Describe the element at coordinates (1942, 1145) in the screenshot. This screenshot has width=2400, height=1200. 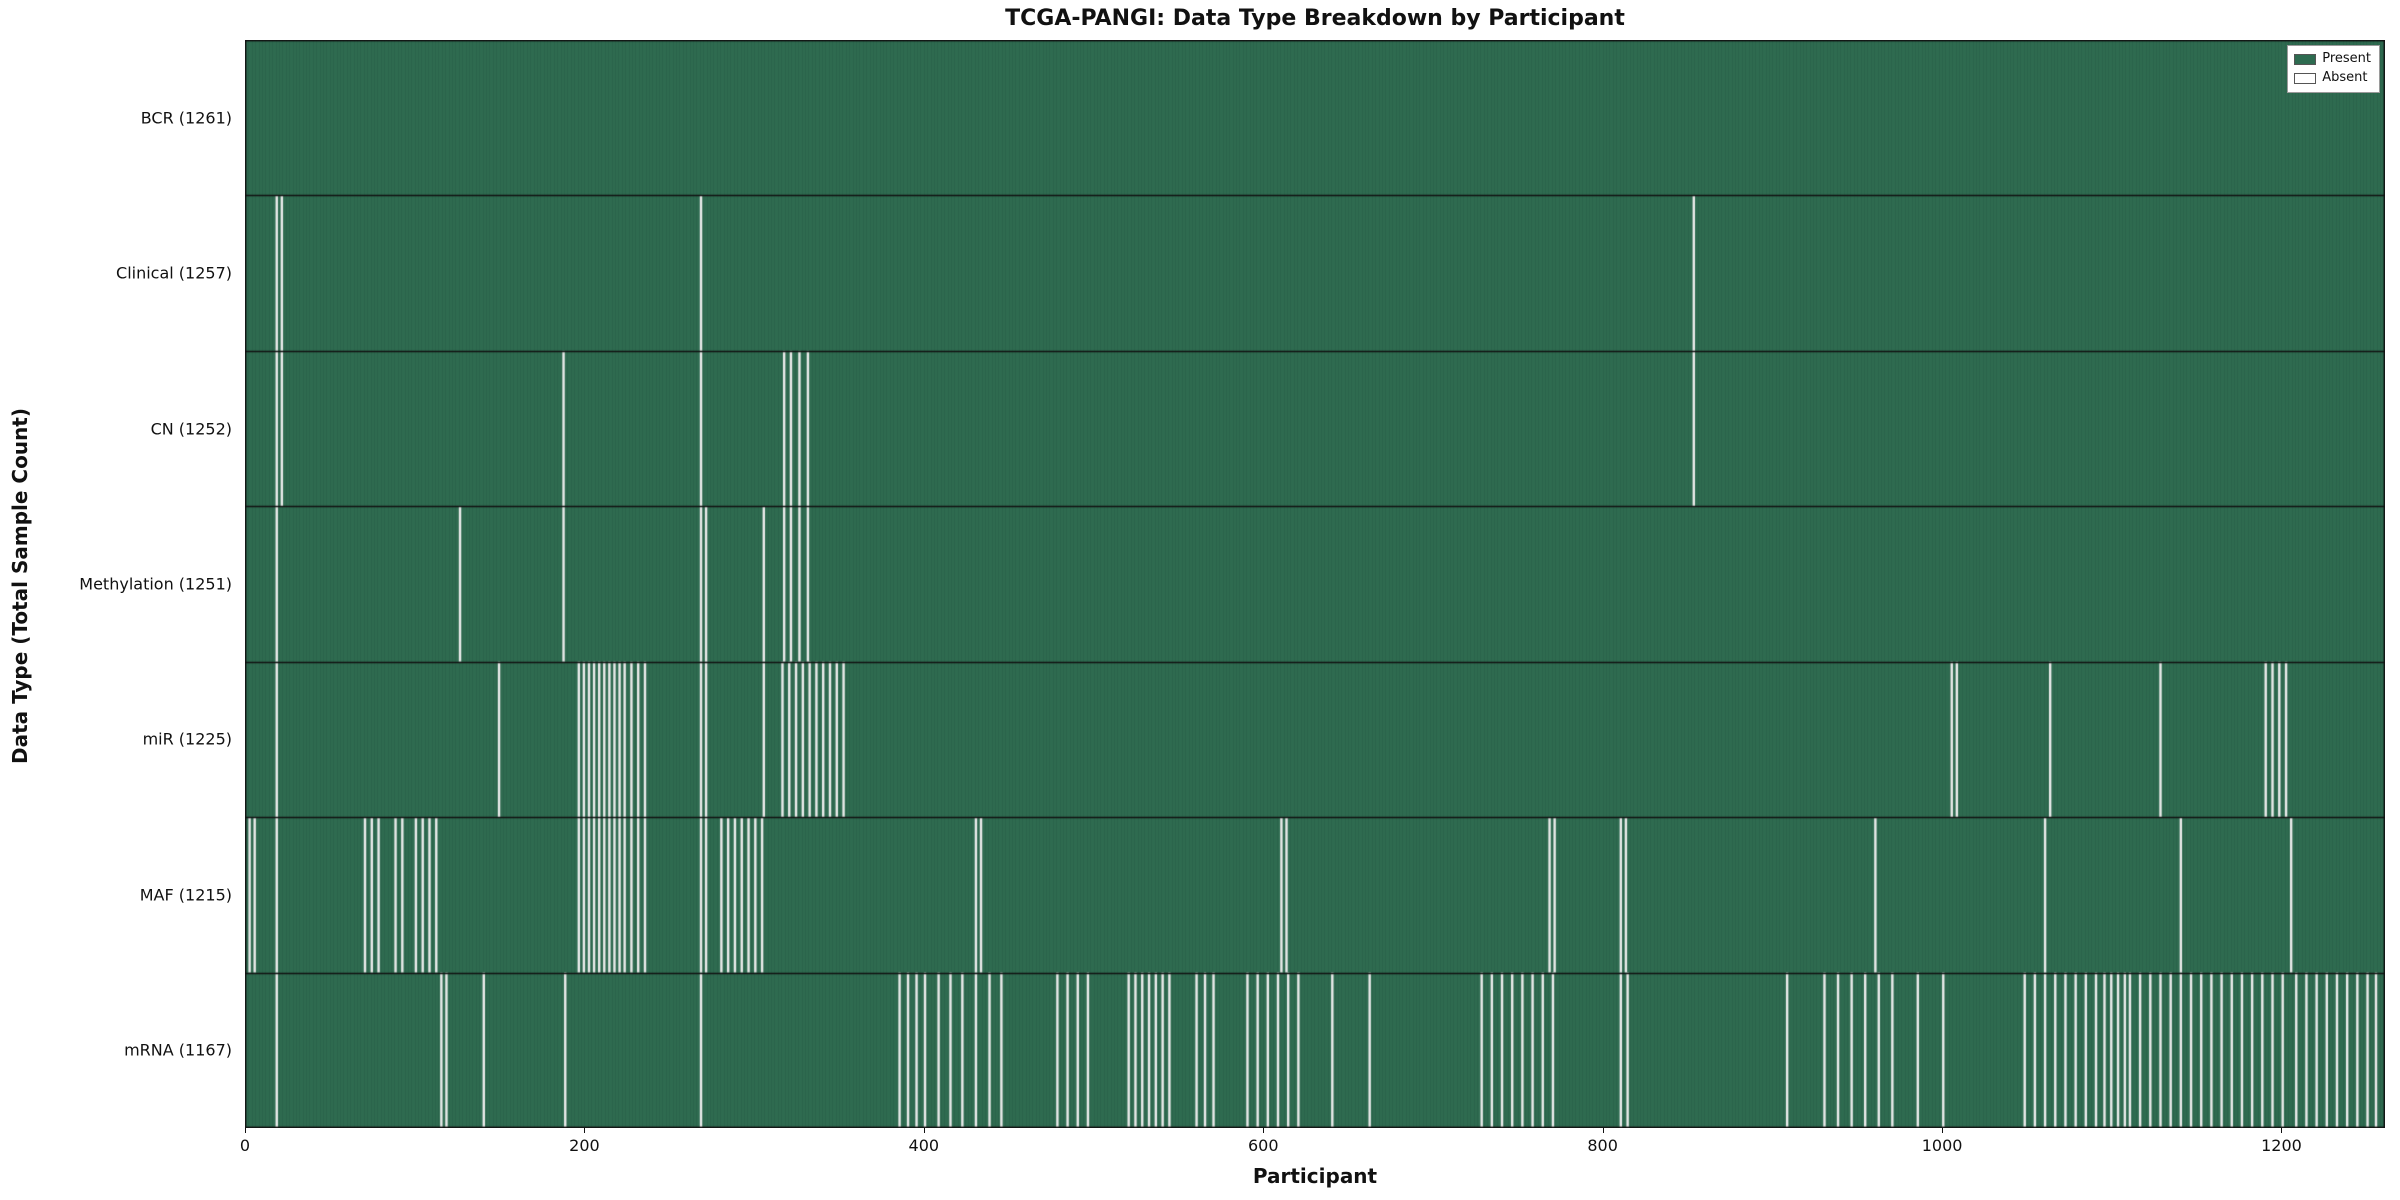
I see `x-tick-label: 1000` at that location.